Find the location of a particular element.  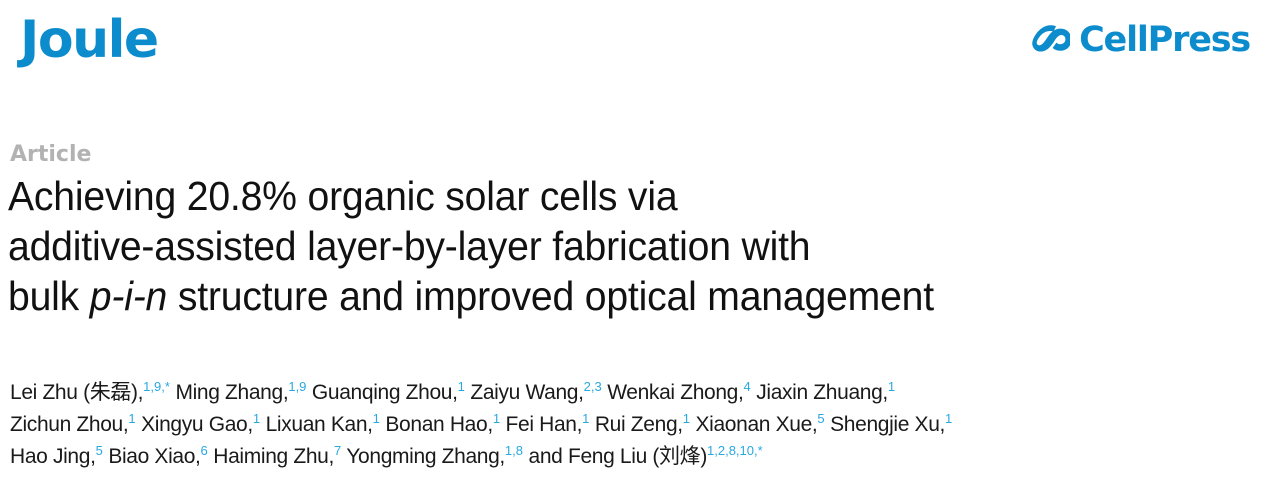

author-name: Wenkai Zhong, is located at coordinates (672, 392).